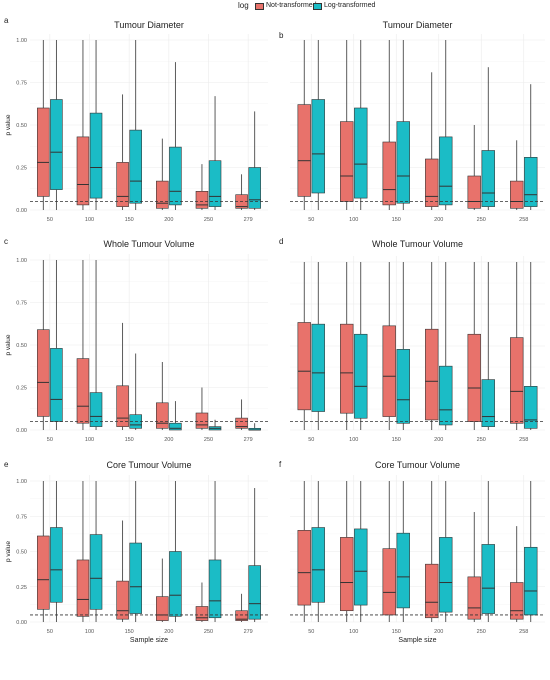 This screenshot has height=680, width=550. What do you see at coordinates (21, 431) in the screenshot?
I see `panel-c-ytick-label-0: 0.00` at bounding box center [21, 431].